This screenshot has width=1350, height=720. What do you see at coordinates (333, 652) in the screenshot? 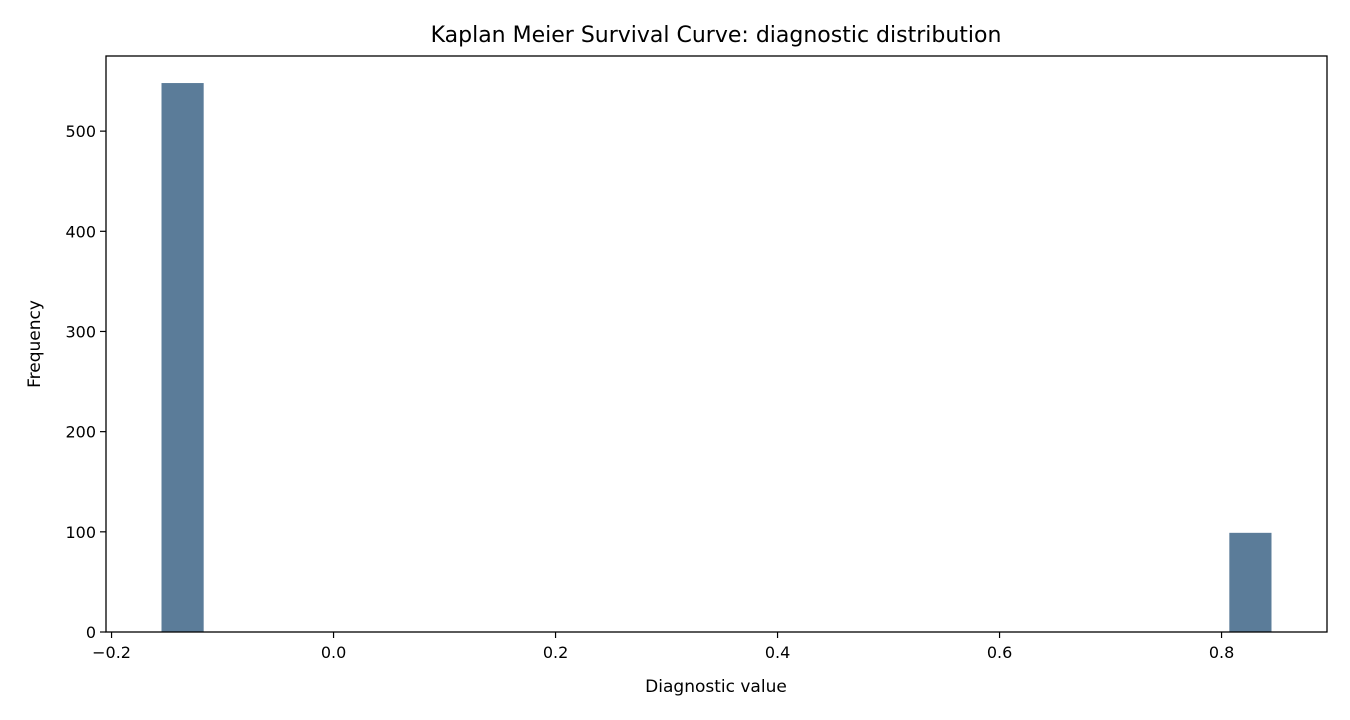
I see `x-tick-label: 0.0` at bounding box center [333, 652].